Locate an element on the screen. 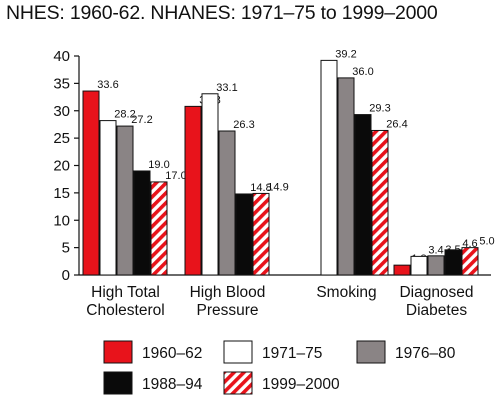 The width and height of the screenshot is (500, 410). data-label: 27.2 is located at coordinates (141, 120).